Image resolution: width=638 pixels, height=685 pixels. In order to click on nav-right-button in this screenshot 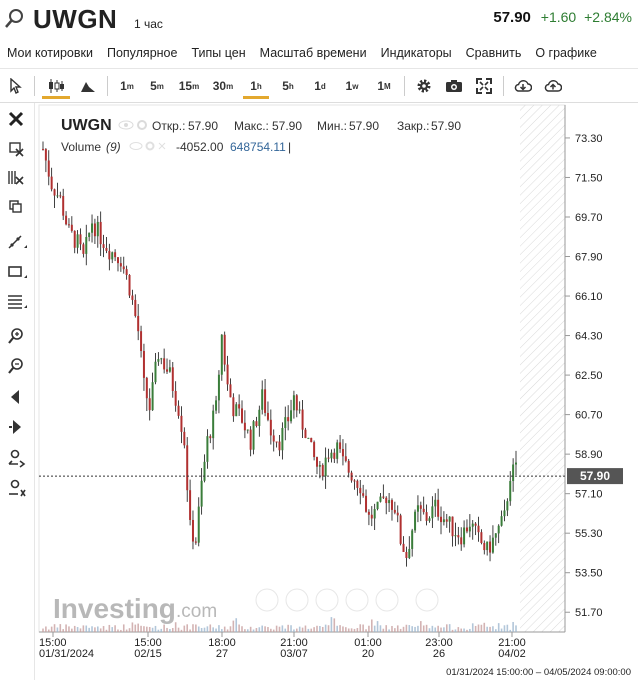, I will do `click(427, 600)`.